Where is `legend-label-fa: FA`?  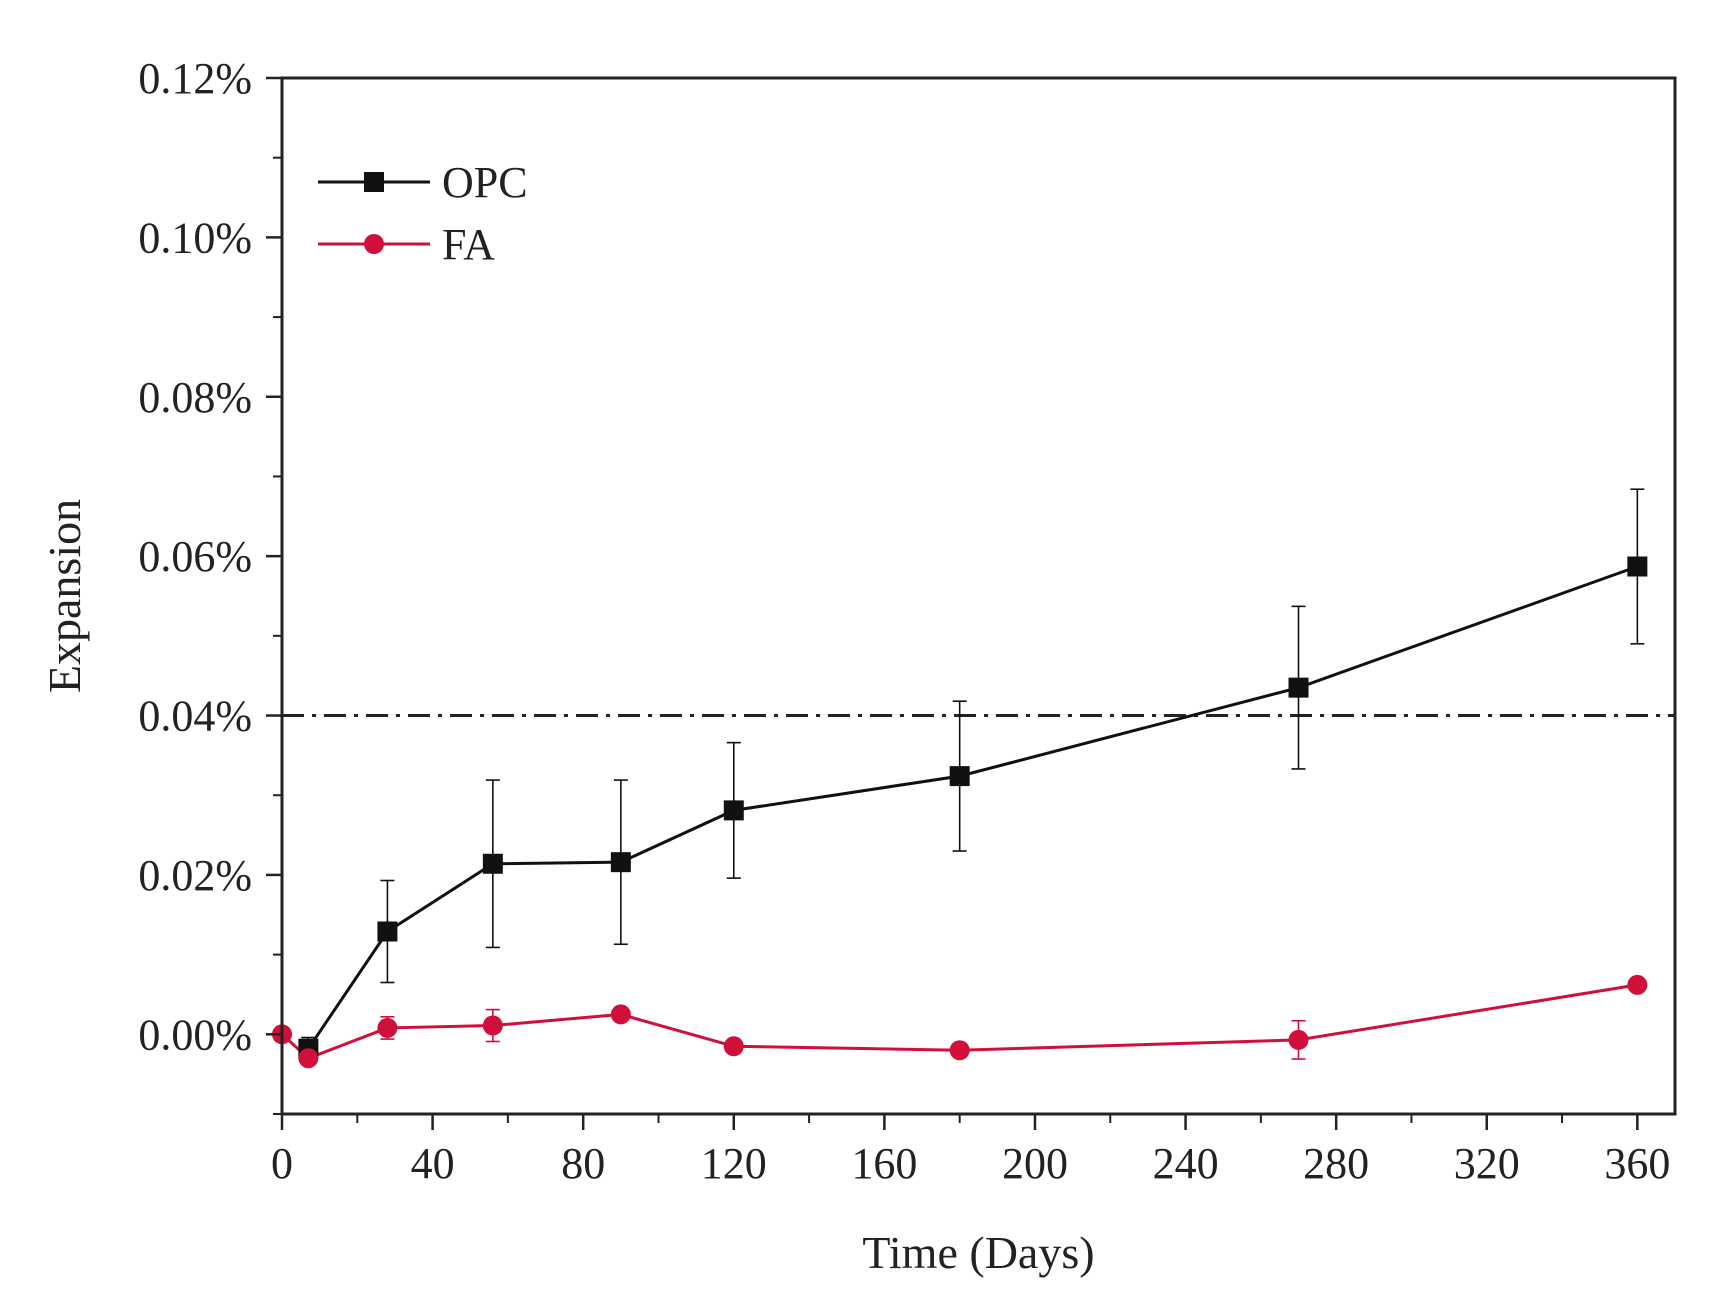 legend-label-fa: FA is located at coordinates (468, 244).